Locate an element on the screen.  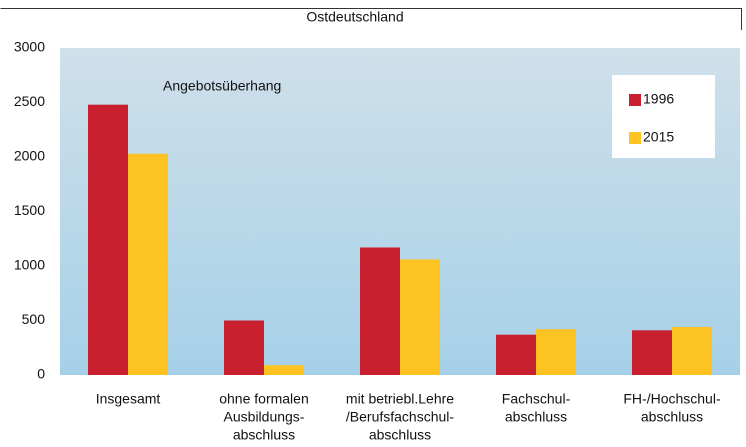
y-tick-label: 3000 is located at coordinates (29, 47).